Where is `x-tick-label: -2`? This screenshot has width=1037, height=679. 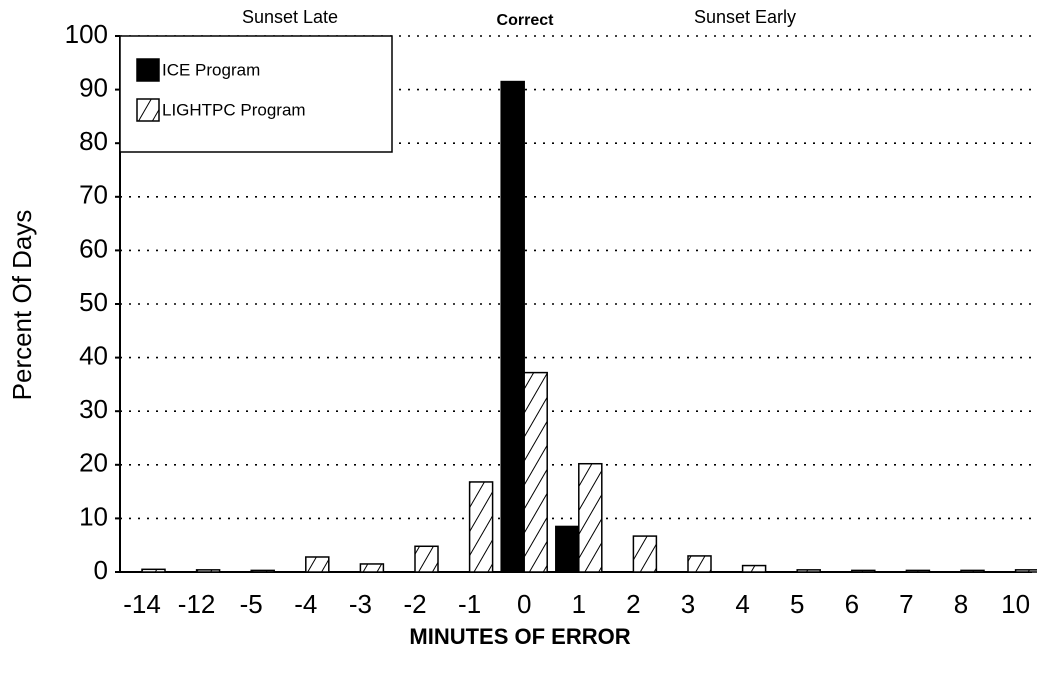 x-tick-label: -2 is located at coordinates (414, 604).